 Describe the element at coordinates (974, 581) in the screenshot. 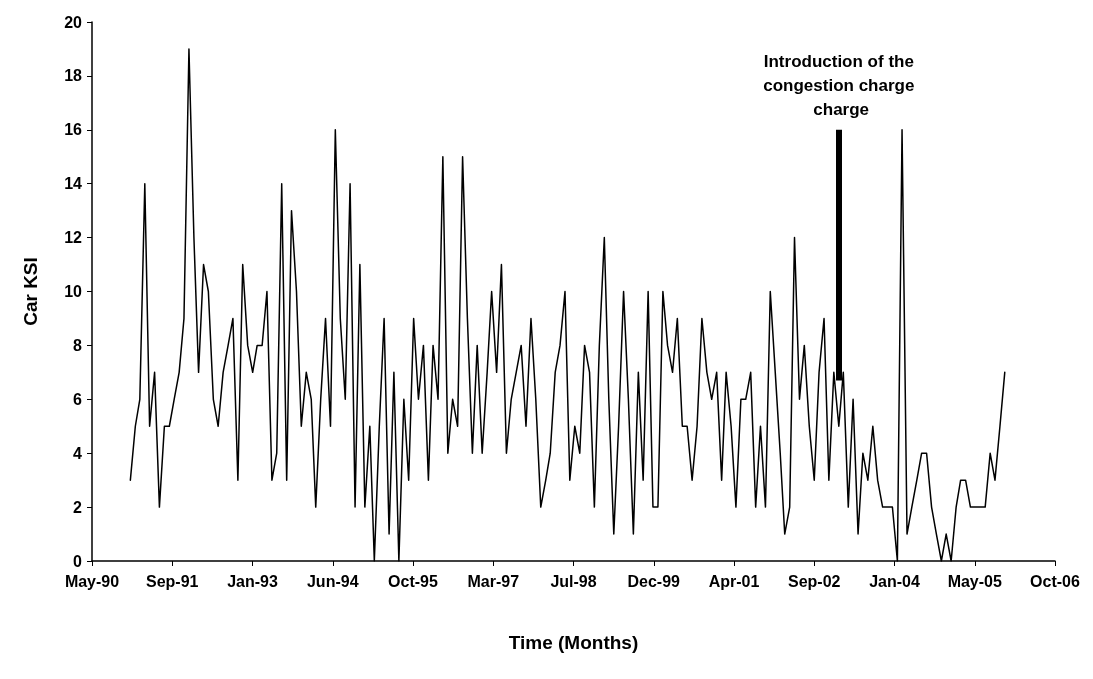

I see `x-tick-label: May-05` at that location.